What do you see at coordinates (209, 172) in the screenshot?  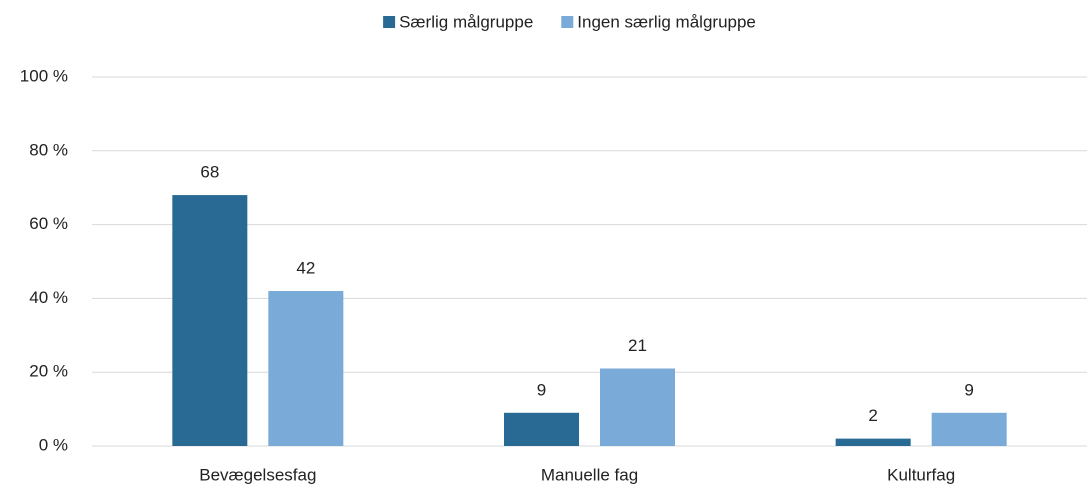 I see `value-label: 68` at bounding box center [209, 172].